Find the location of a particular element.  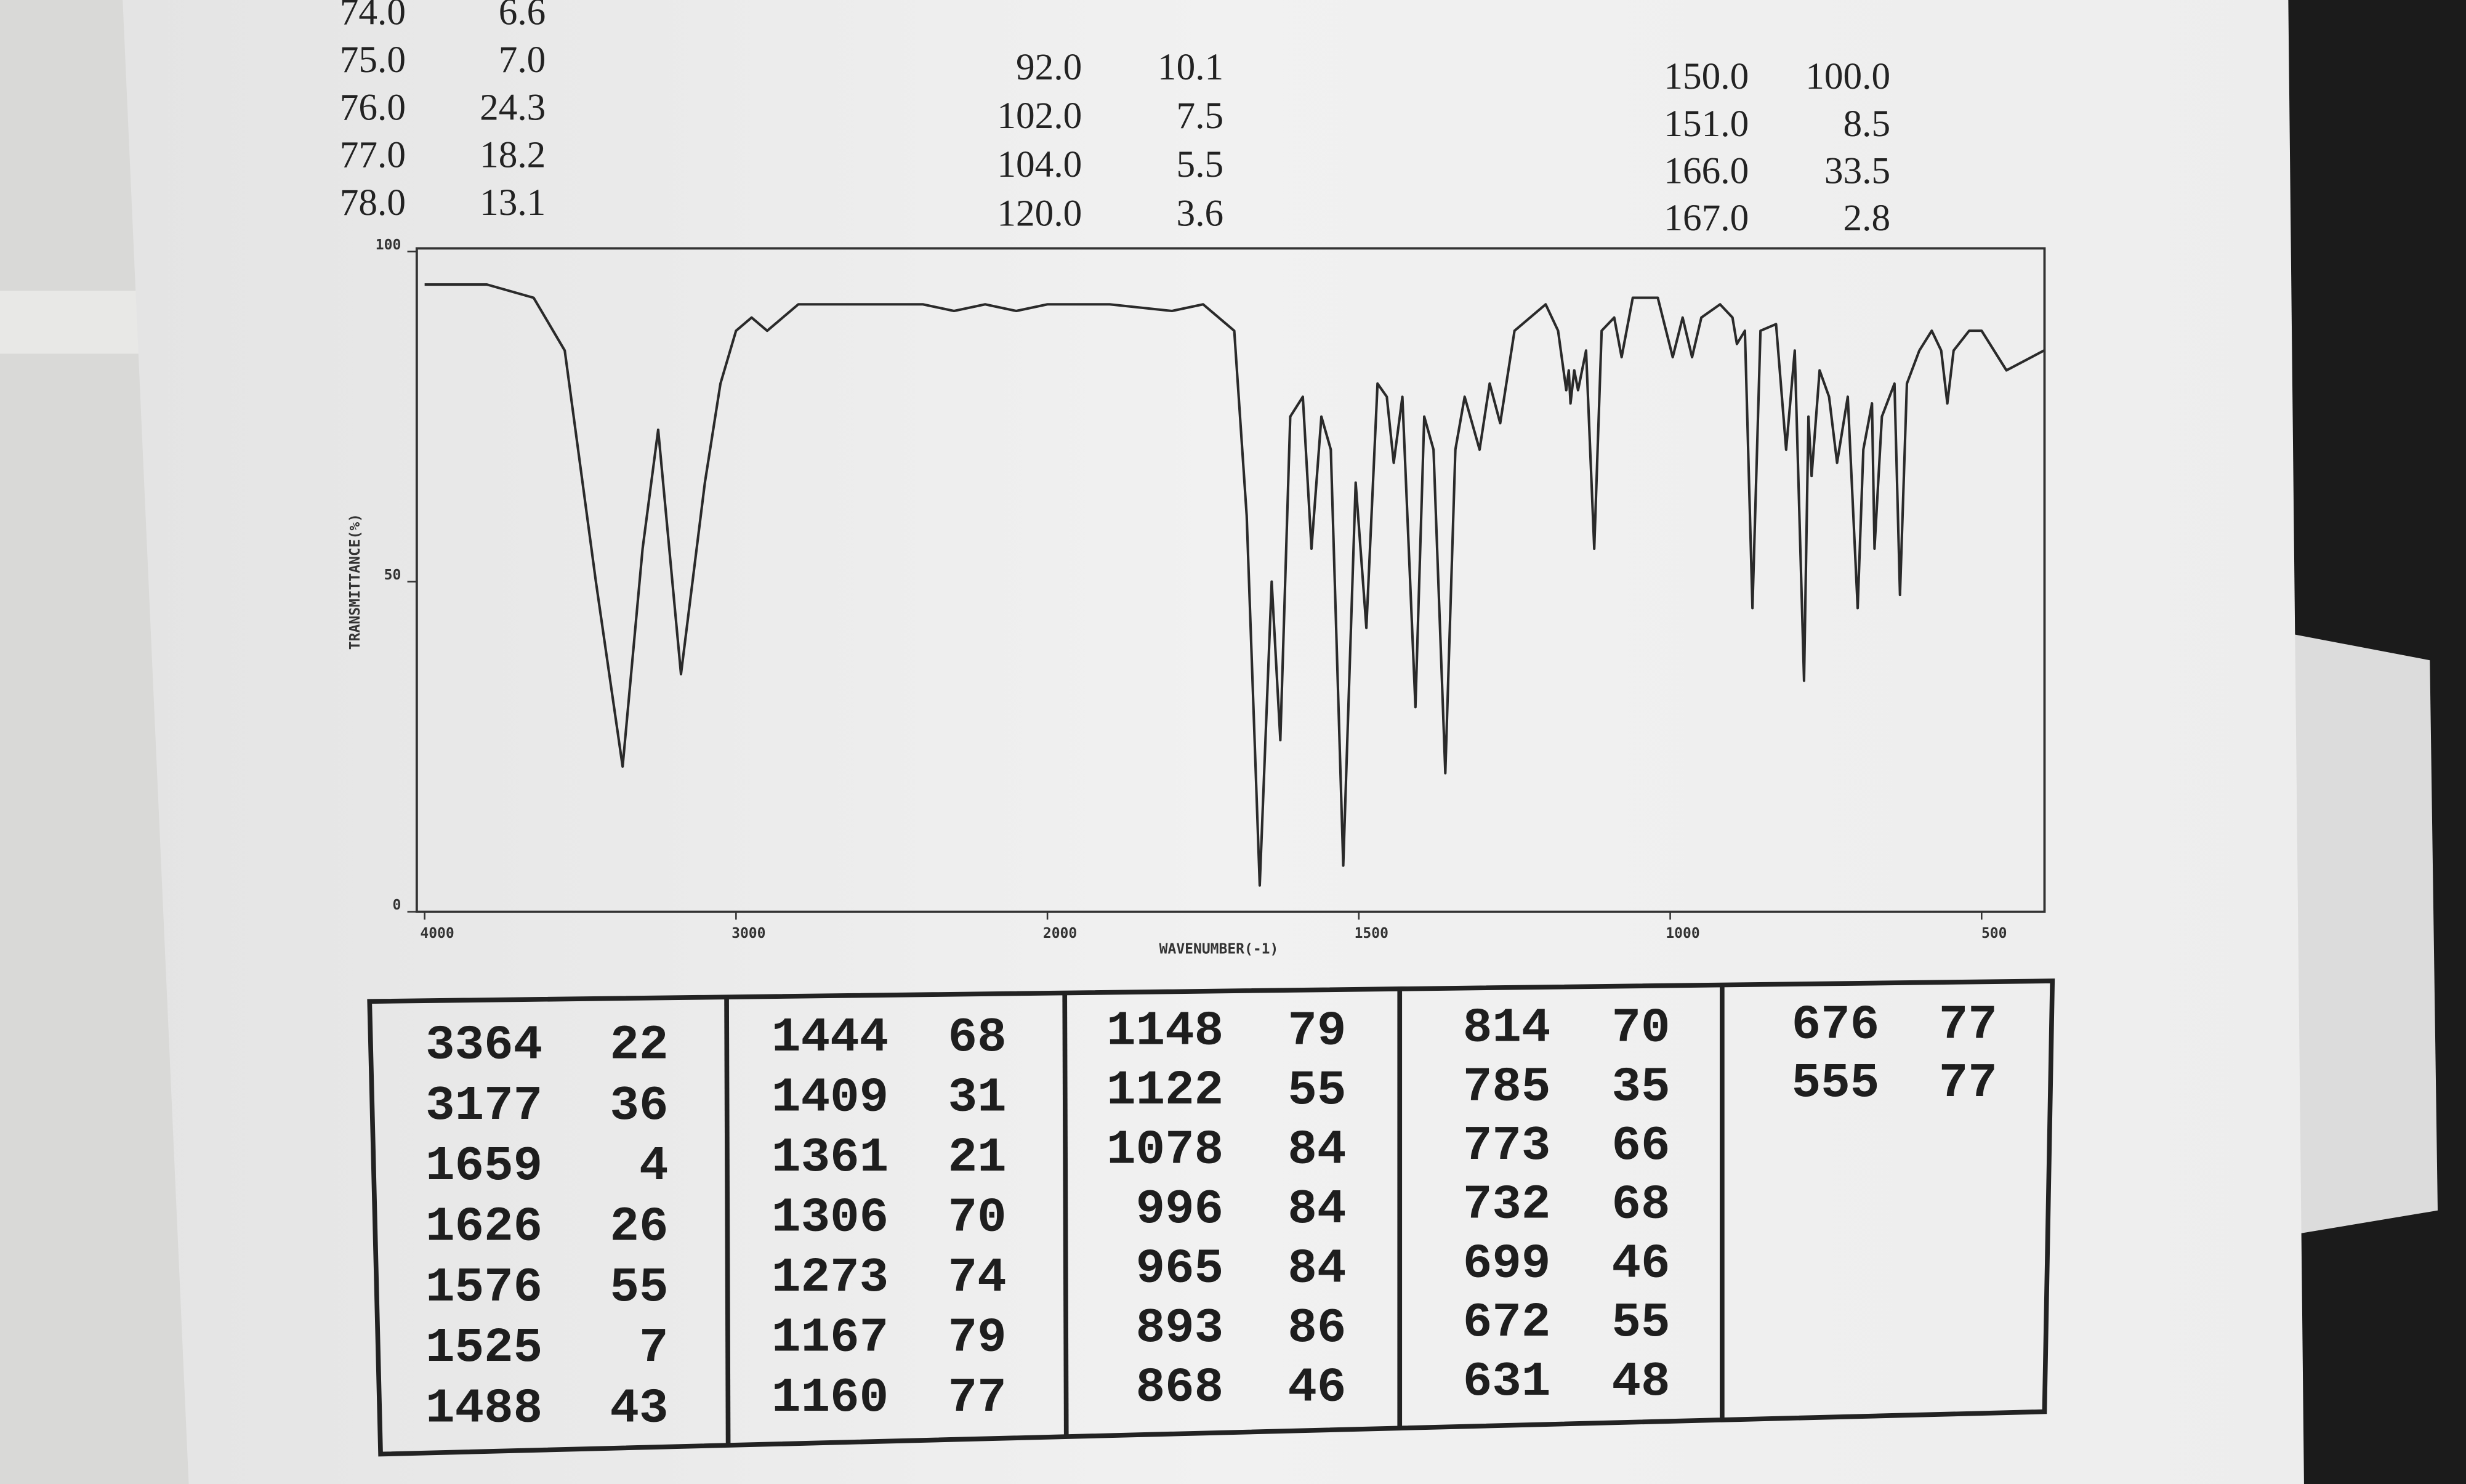

peak-wavenumber: 1167 is located at coordinates (830, 1337).